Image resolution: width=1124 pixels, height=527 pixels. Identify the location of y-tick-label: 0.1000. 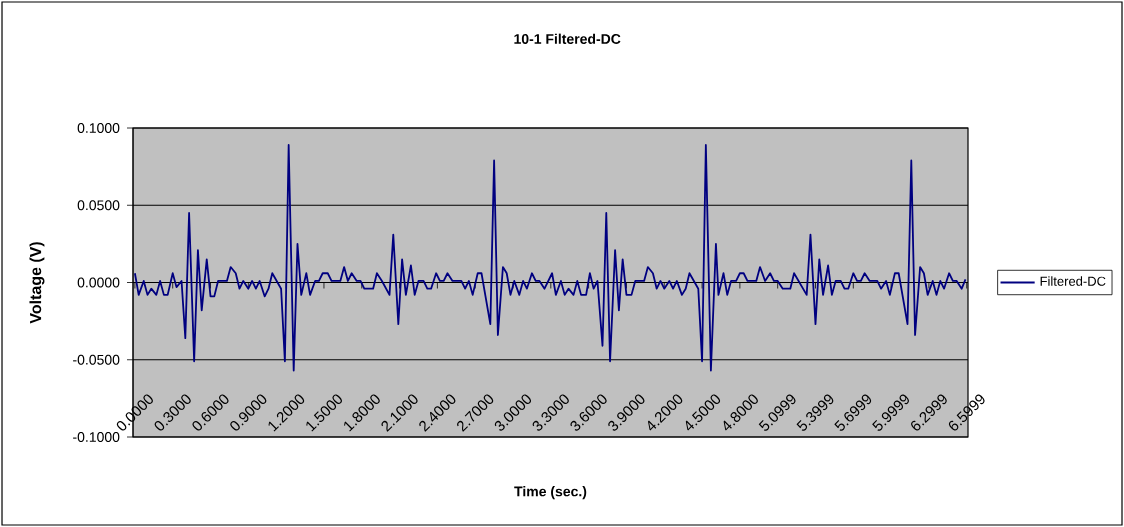
(98, 128).